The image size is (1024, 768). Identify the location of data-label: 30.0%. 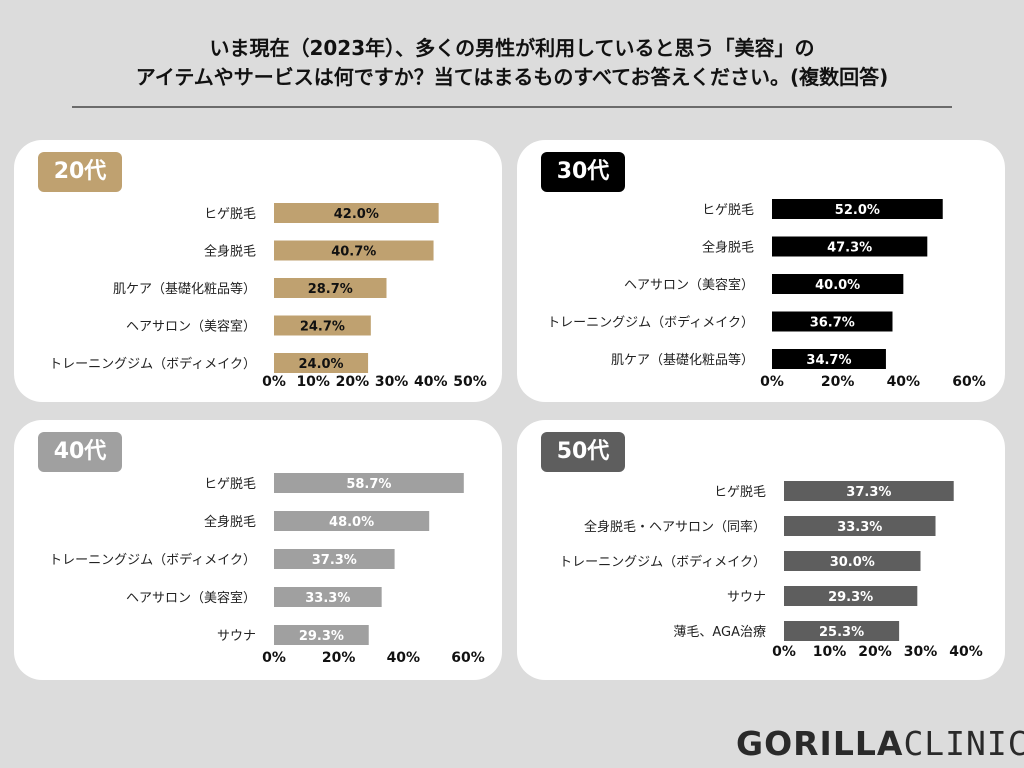
(852, 562).